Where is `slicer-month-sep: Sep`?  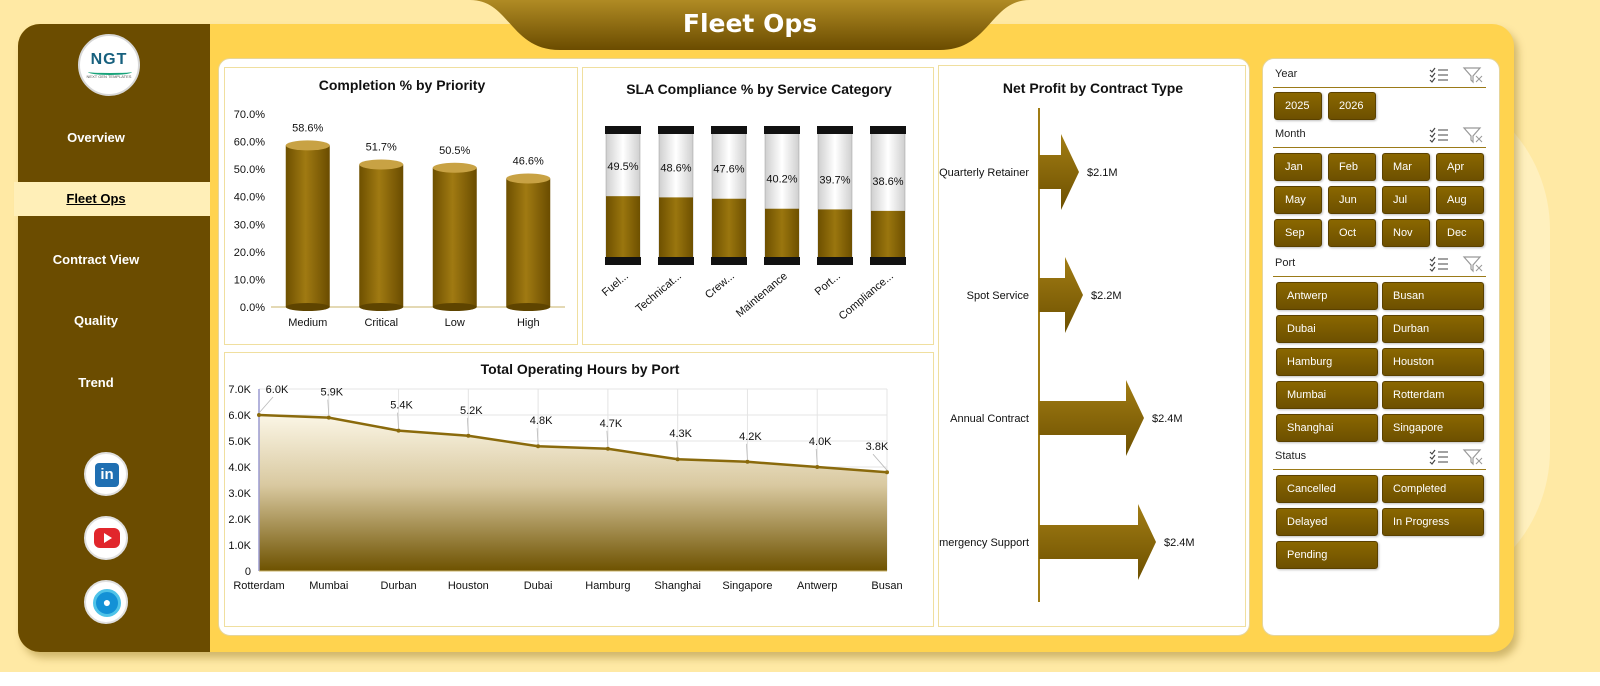
slicer-month-sep: Sep is located at coordinates (1298, 233).